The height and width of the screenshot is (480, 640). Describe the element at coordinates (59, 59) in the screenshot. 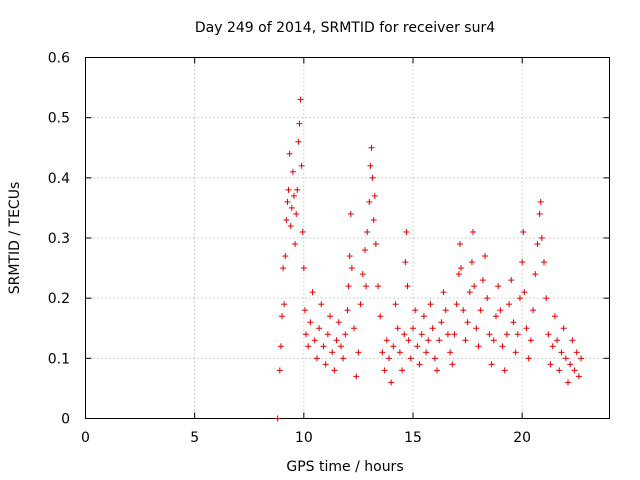

I see `y-tick-label: 0.6` at that location.